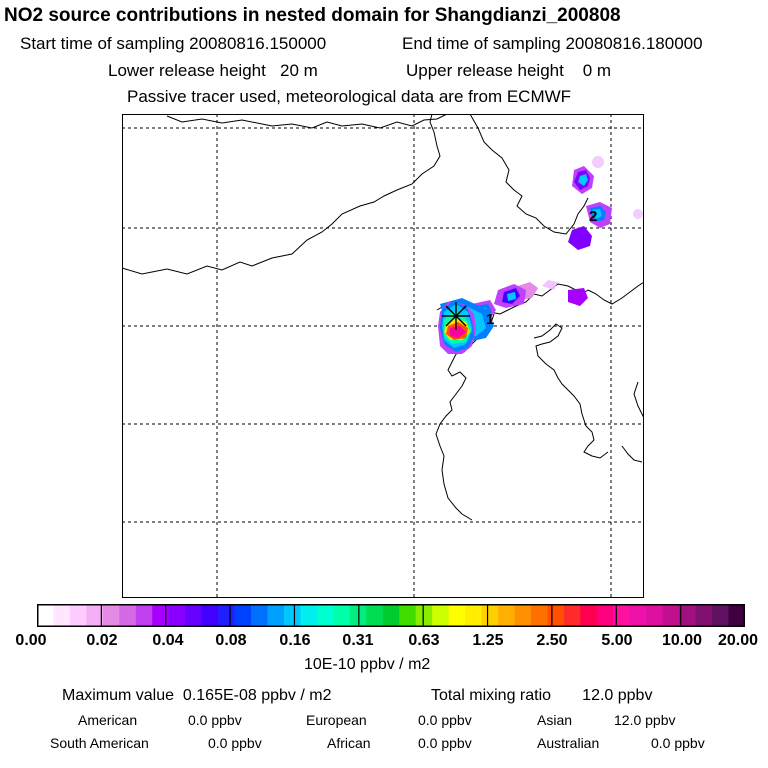  Describe the element at coordinates (445, 743) in the screenshot. I see `region-african-value: 0.0 ppbv` at that location.